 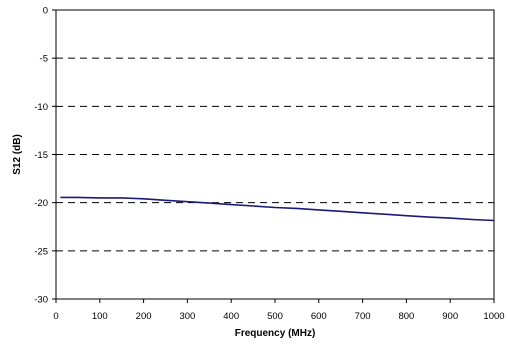 I want to click on y-tick-label-6: -30, so click(x=41, y=300).